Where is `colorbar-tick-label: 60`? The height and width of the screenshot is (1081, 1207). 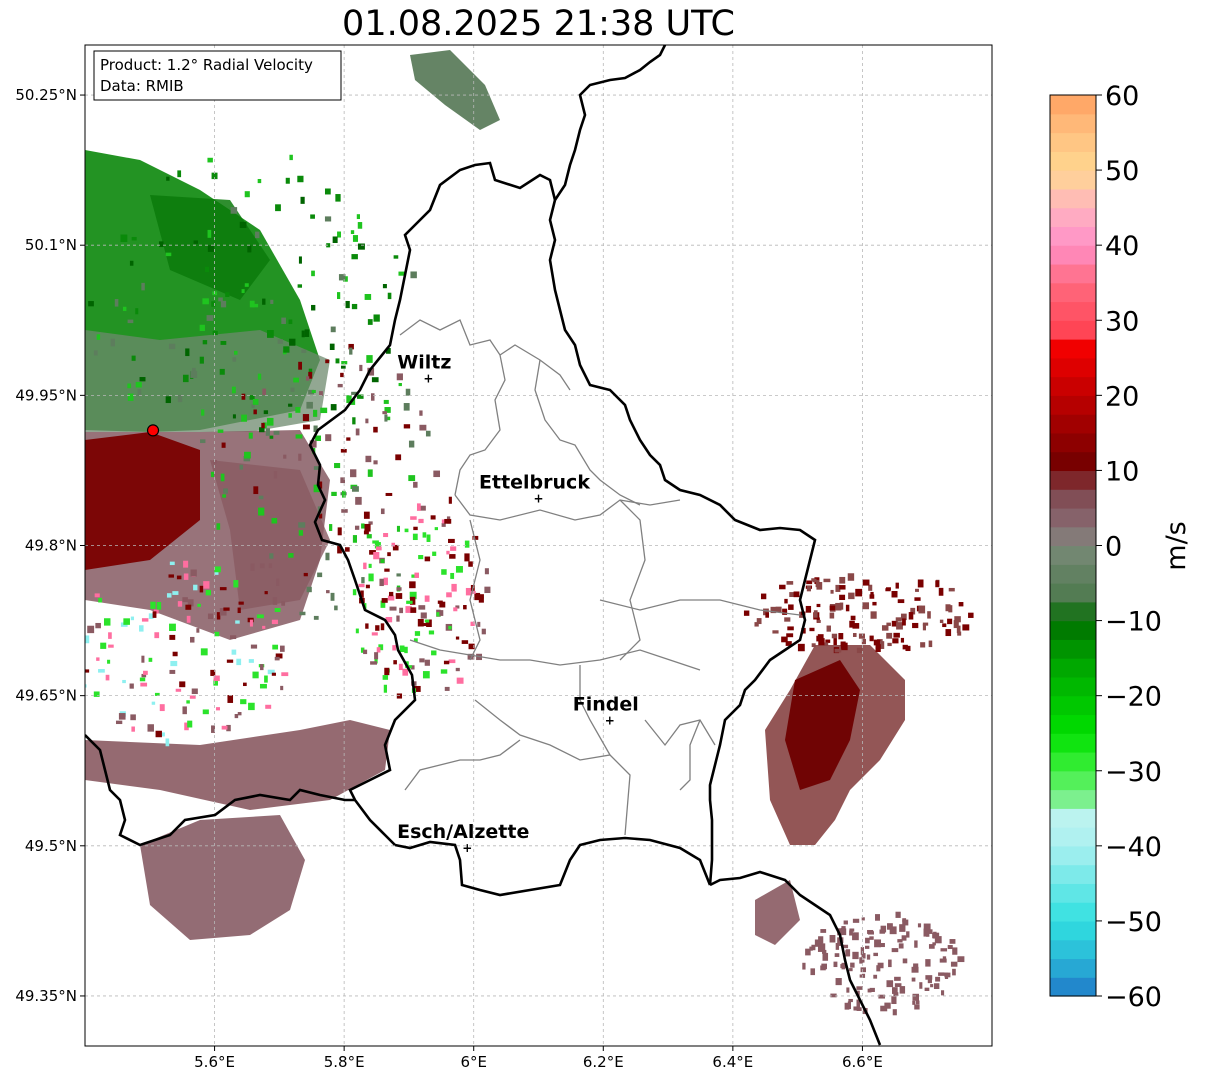 colorbar-tick-label: 60 is located at coordinates (1122, 96).